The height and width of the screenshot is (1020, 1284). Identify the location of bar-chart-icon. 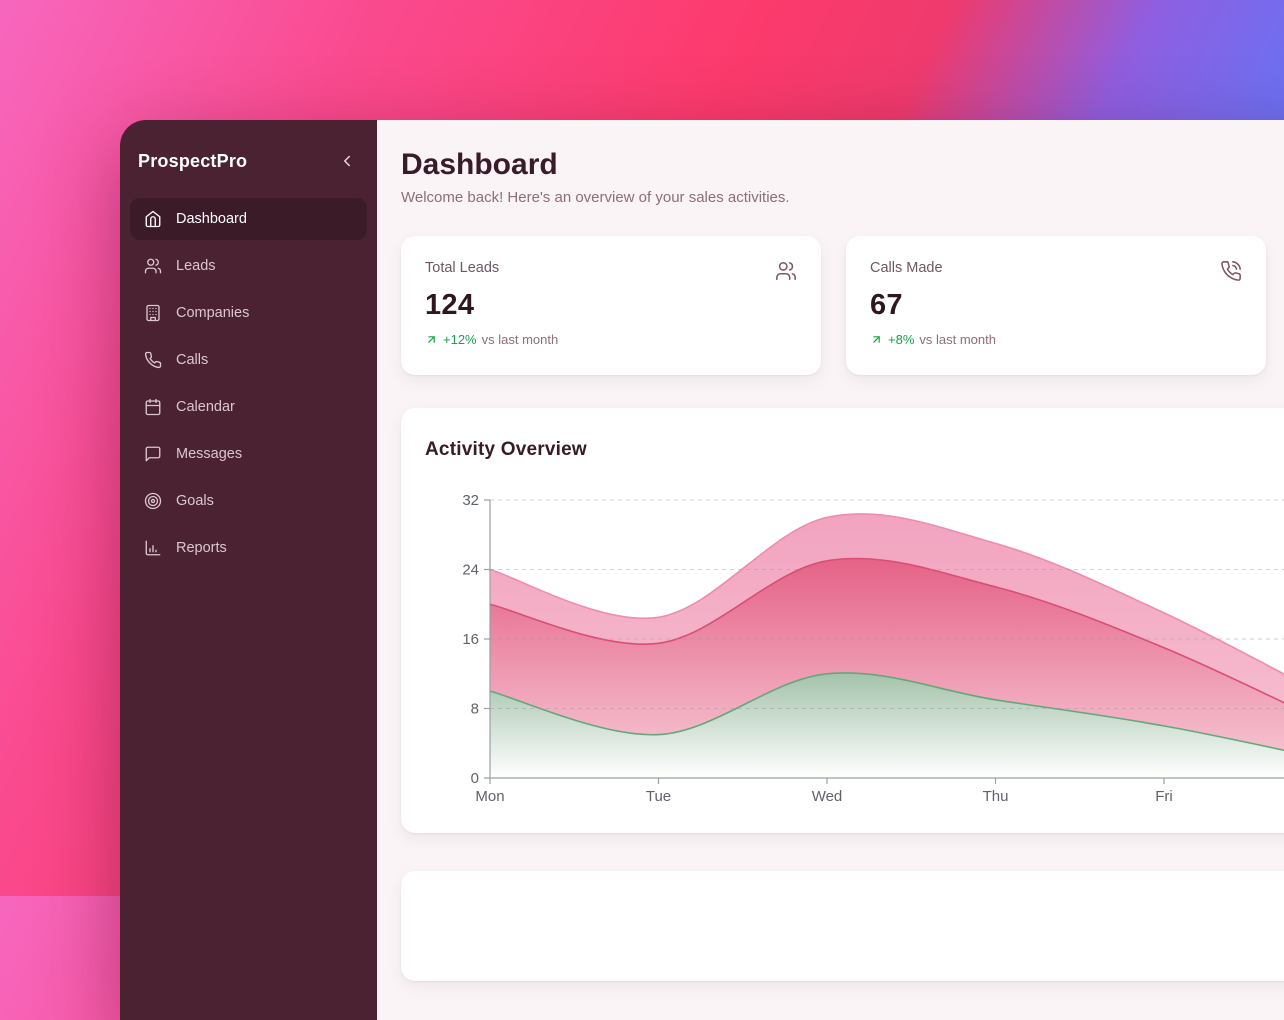
(153, 548).